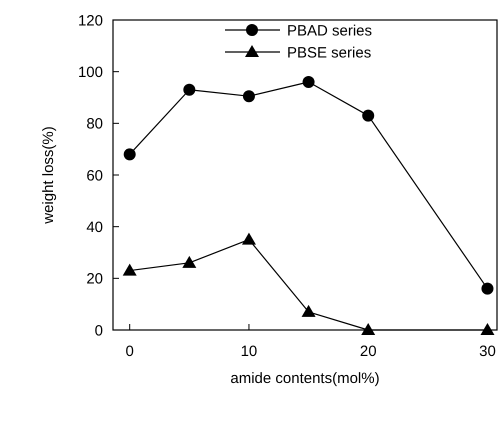 This screenshot has width=503, height=429. Describe the element at coordinates (94, 124) in the screenshot. I see `y-tick-label: 80` at that location.